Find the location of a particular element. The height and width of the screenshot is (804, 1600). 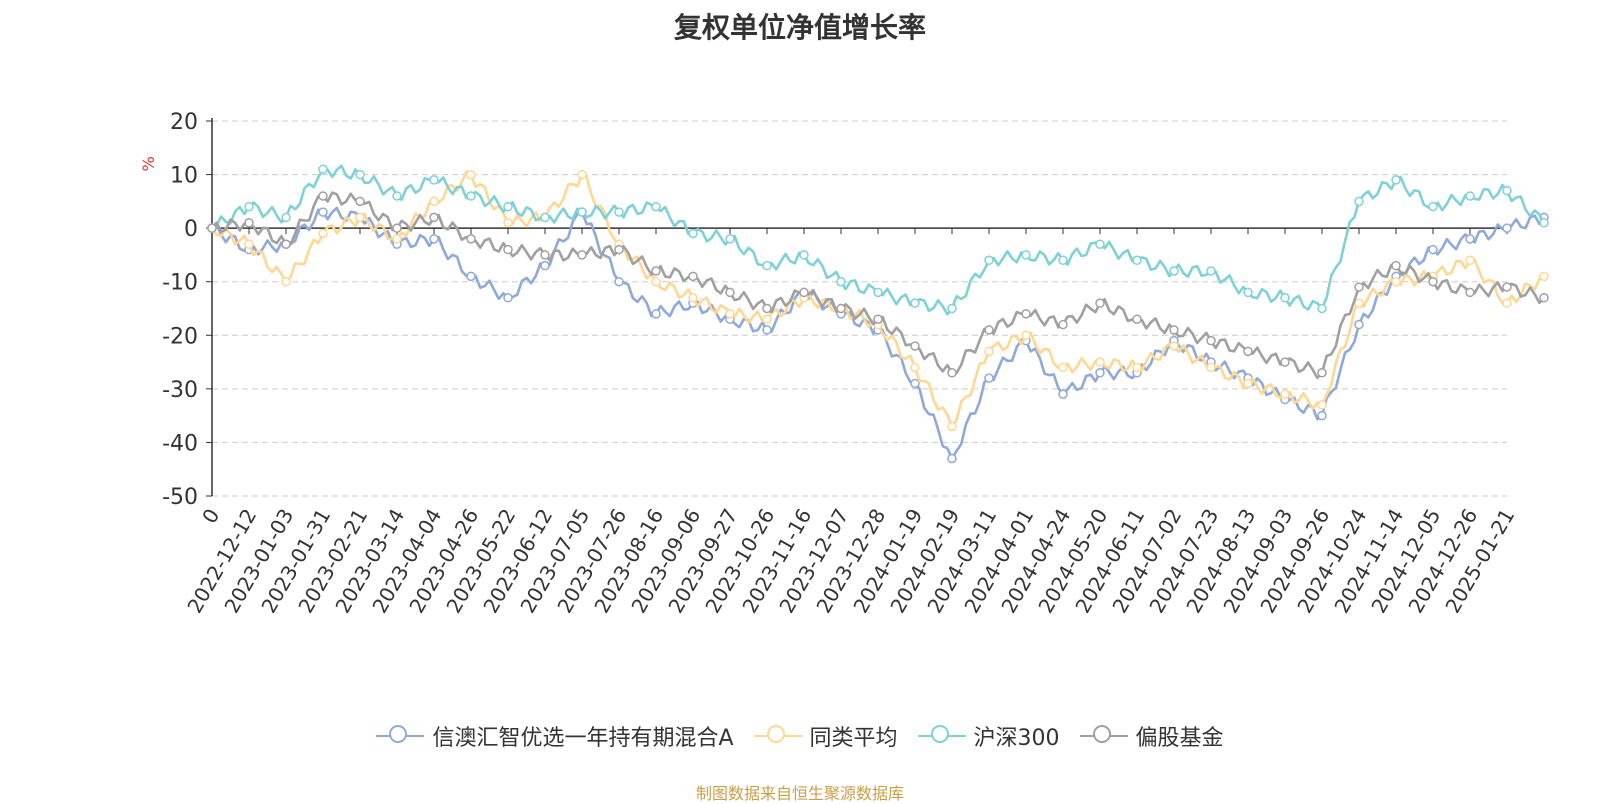

legend-item-peer-average: 同类平均 is located at coordinates (825, 736).